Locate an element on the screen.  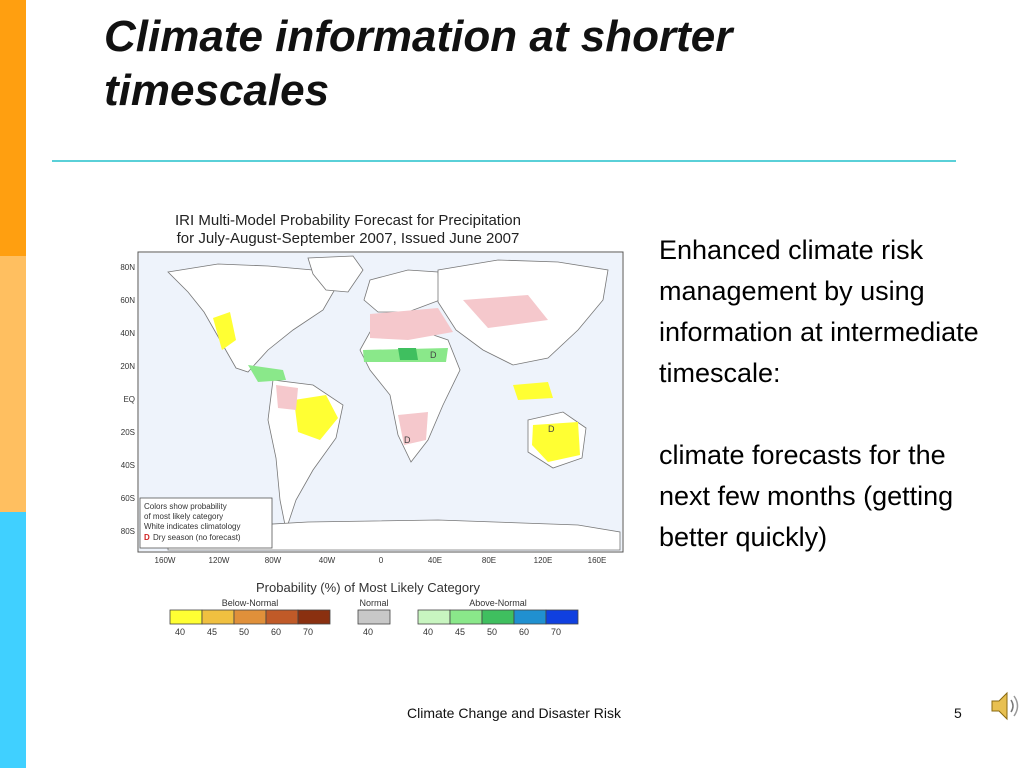
patch-dry-central-asia is located at coordinates (505, 311).